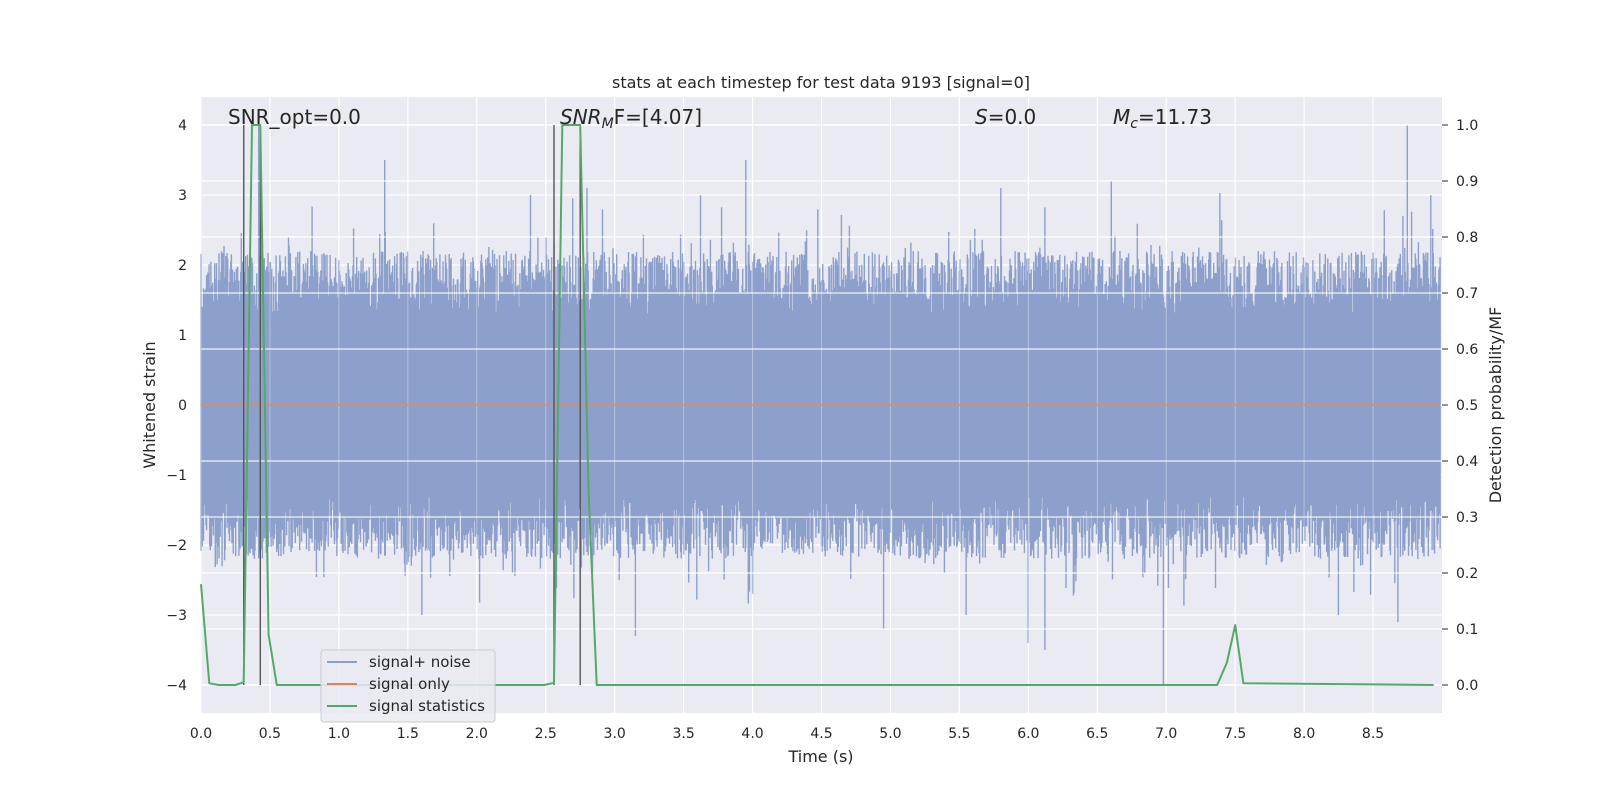  I want to click on x-tick-label-5: 2.5, so click(546, 734).